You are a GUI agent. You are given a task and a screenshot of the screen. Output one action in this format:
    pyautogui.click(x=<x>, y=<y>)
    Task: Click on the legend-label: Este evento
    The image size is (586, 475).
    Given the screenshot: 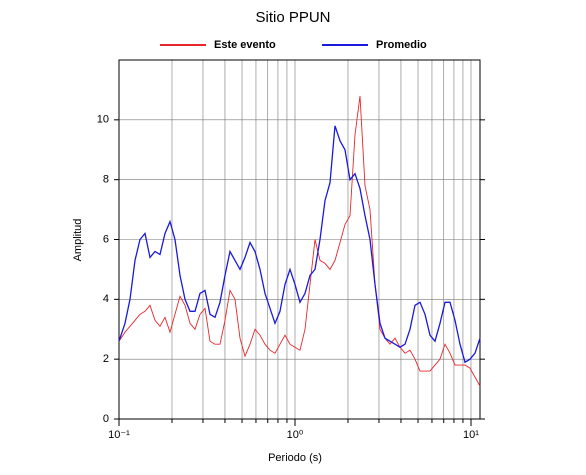 What is the action you would take?
    pyautogui.click(x=245, y=45)
    